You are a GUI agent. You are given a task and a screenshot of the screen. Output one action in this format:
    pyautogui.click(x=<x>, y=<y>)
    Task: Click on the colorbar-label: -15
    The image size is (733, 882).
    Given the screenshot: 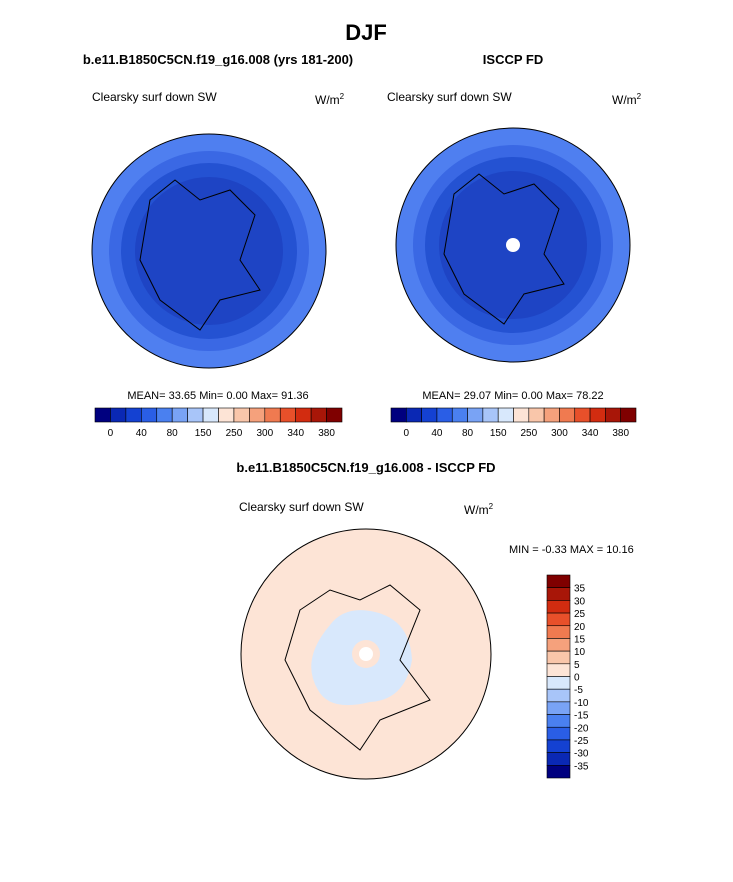 What is the action you would take?
    pyautogui.click(x=581, y=716)
    